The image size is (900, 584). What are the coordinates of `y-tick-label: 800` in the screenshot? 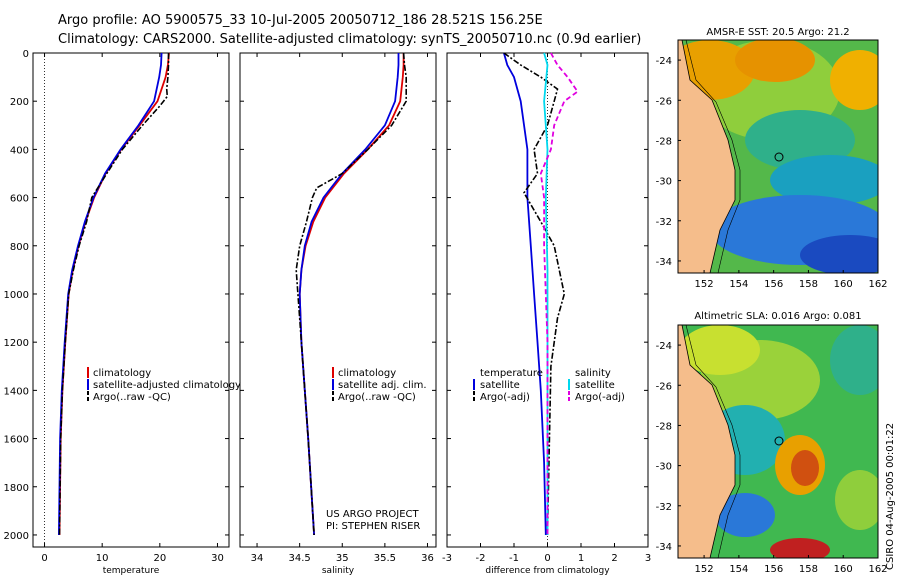 It's located at (19, 247).